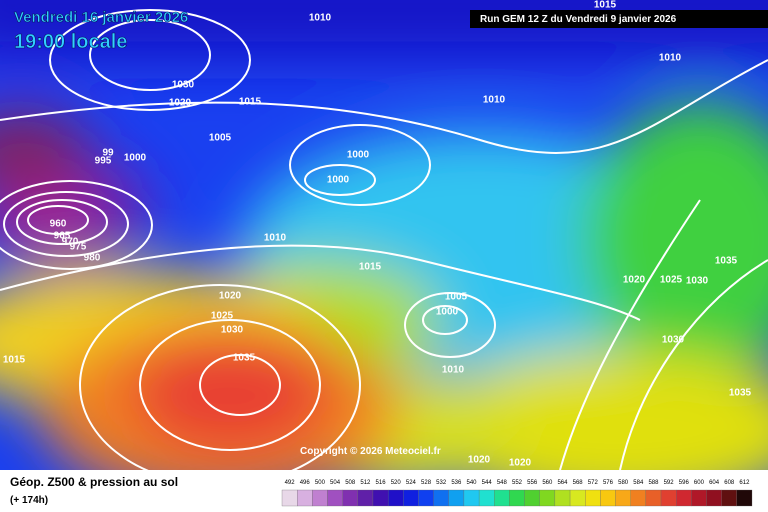 The height and width of the screenshot is (512, 768). What do you see at coordinates (699, 483) in the screenshot?
I see `scale-label: 600` at bounding box center [699, 483].